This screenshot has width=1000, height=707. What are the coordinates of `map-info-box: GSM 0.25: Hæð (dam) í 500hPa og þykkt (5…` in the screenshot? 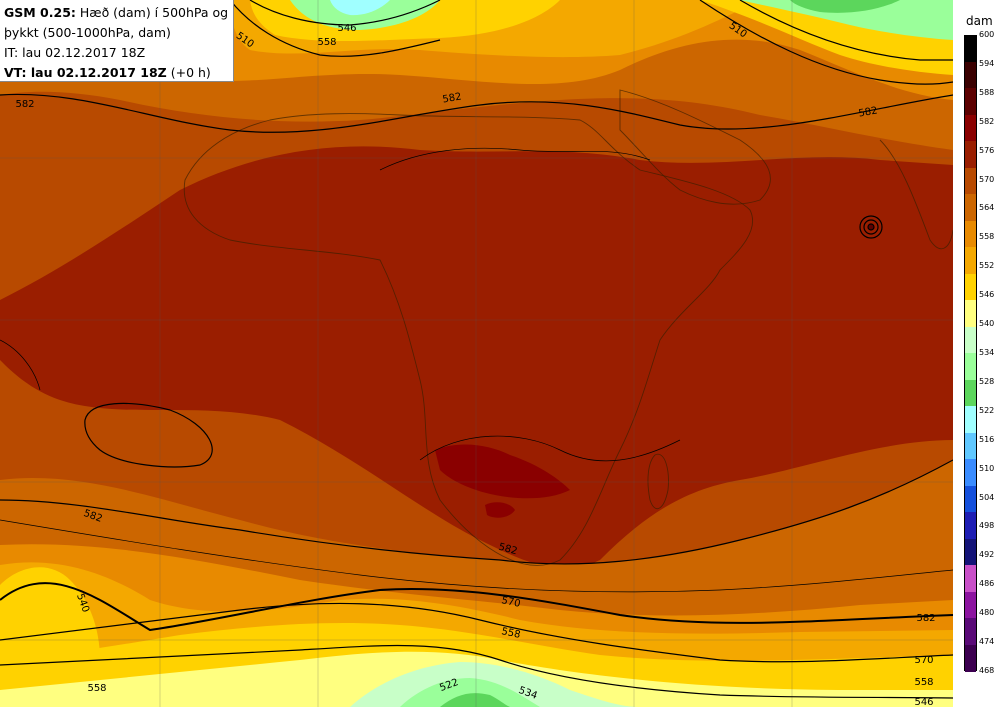 It's located at (117, 41).